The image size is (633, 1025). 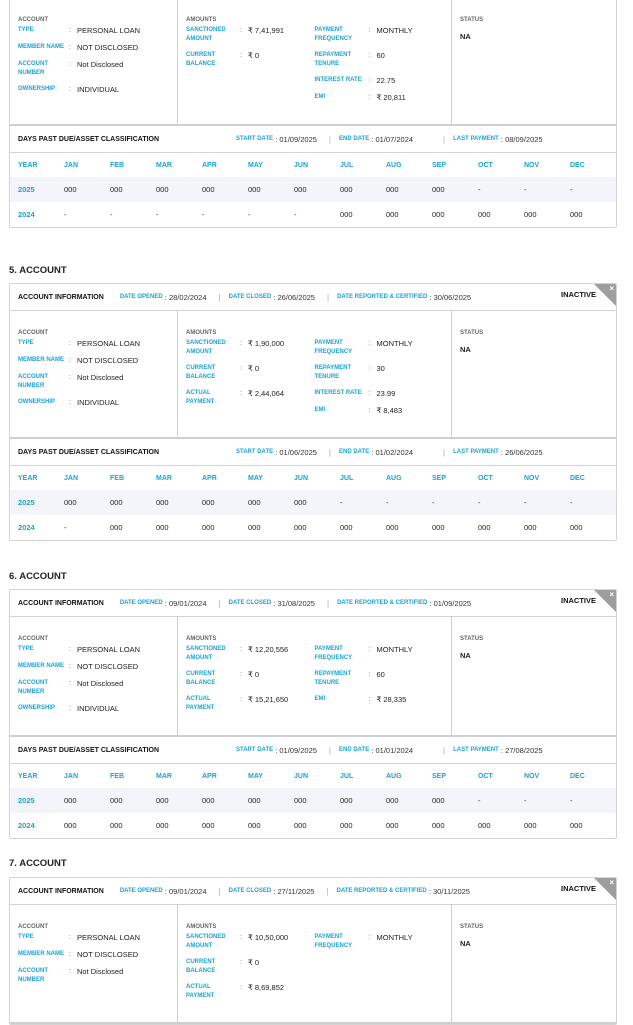 I want to click on month-header: SEP, so click(x=439, y=165).